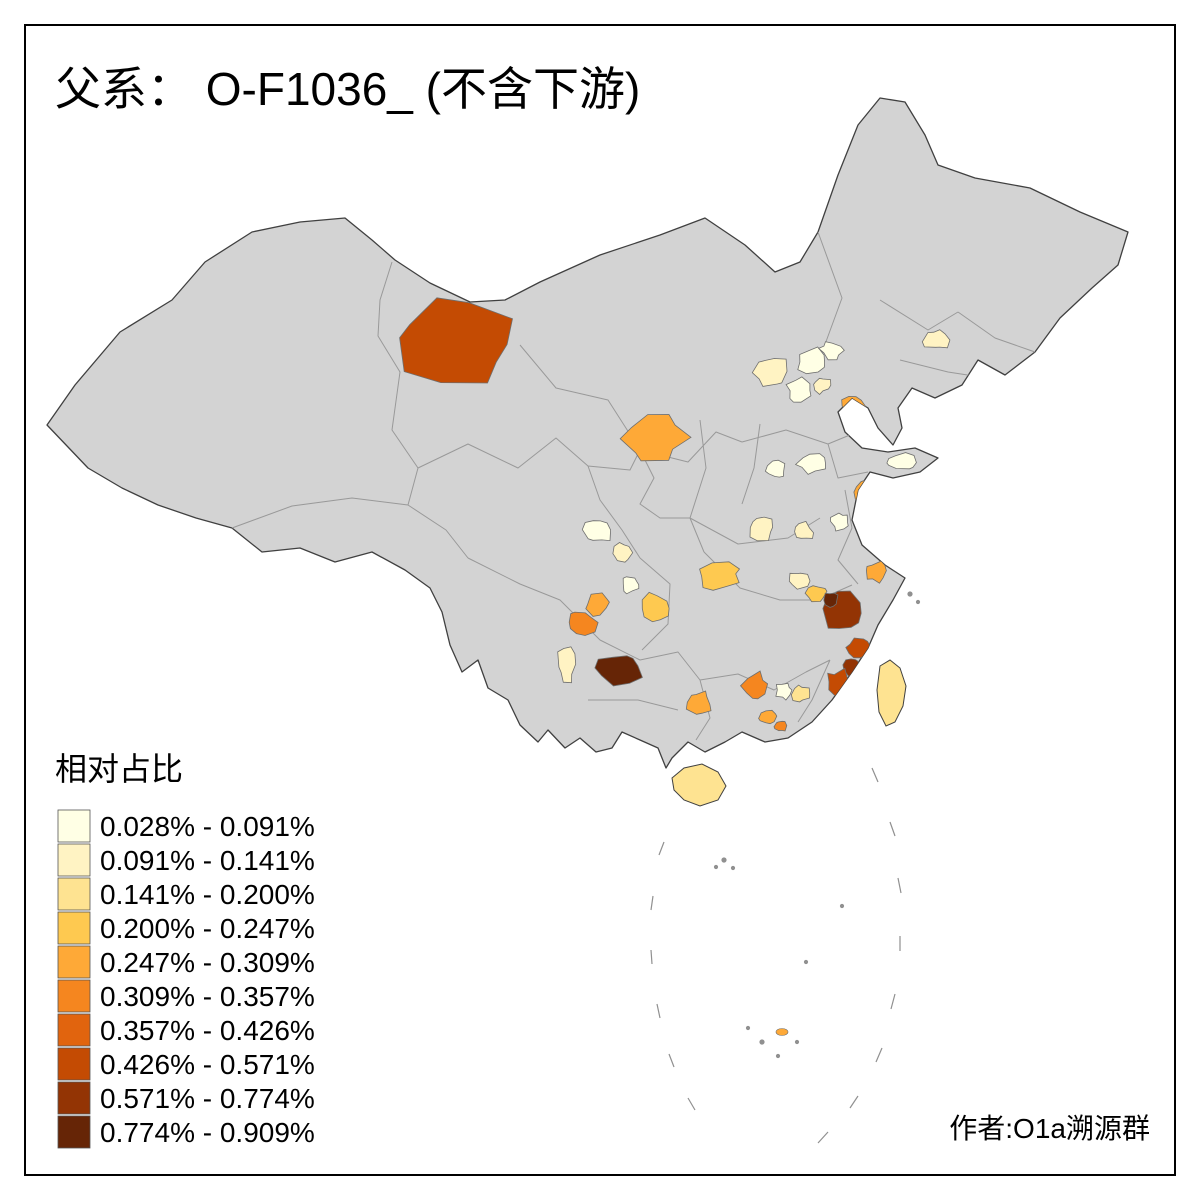  What do you see at coordinates (207, 1064) in the screenshot?
I see `legend-label: 0.426% - 0.571%` at bounding box center [207, 1064].